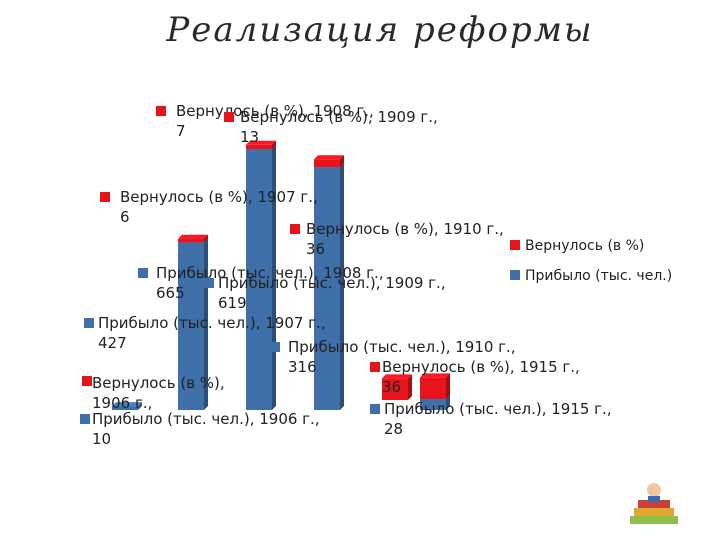 The image size is (720, 540). I want to click on data-label-arrived-5-key, so click(375, 409).